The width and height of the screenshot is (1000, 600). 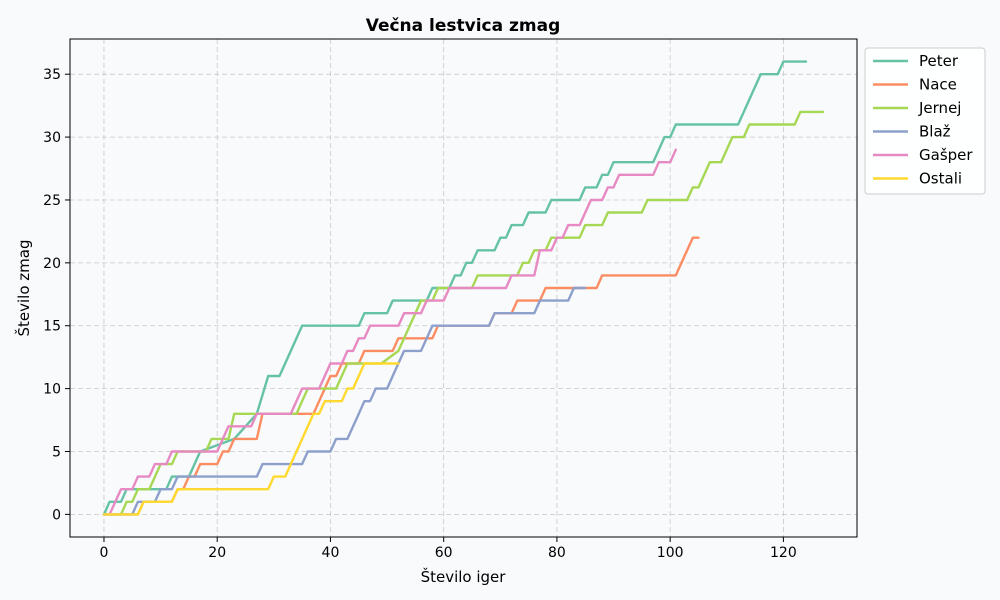 I want to click on legend-label-jernej: Jernej, so click(x=939, y=108).